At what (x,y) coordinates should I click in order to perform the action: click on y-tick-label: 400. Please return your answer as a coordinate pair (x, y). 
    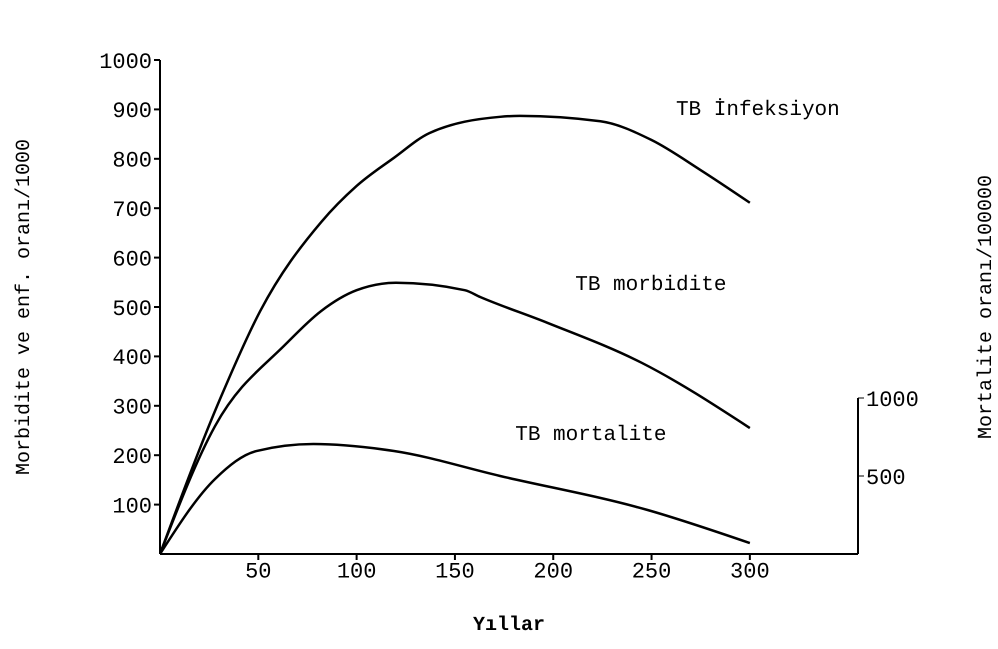
    Looking at the image, I should click on (132, 359).